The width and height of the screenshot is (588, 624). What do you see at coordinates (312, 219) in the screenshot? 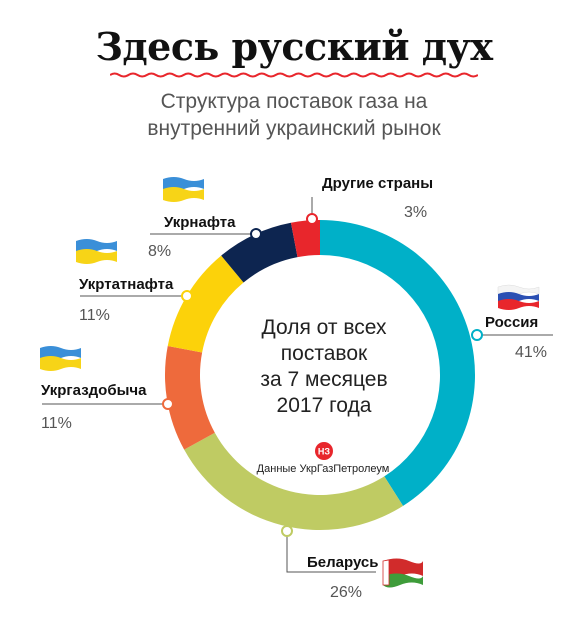
I see `leader-dot-other` at bounding box center [312, 219].